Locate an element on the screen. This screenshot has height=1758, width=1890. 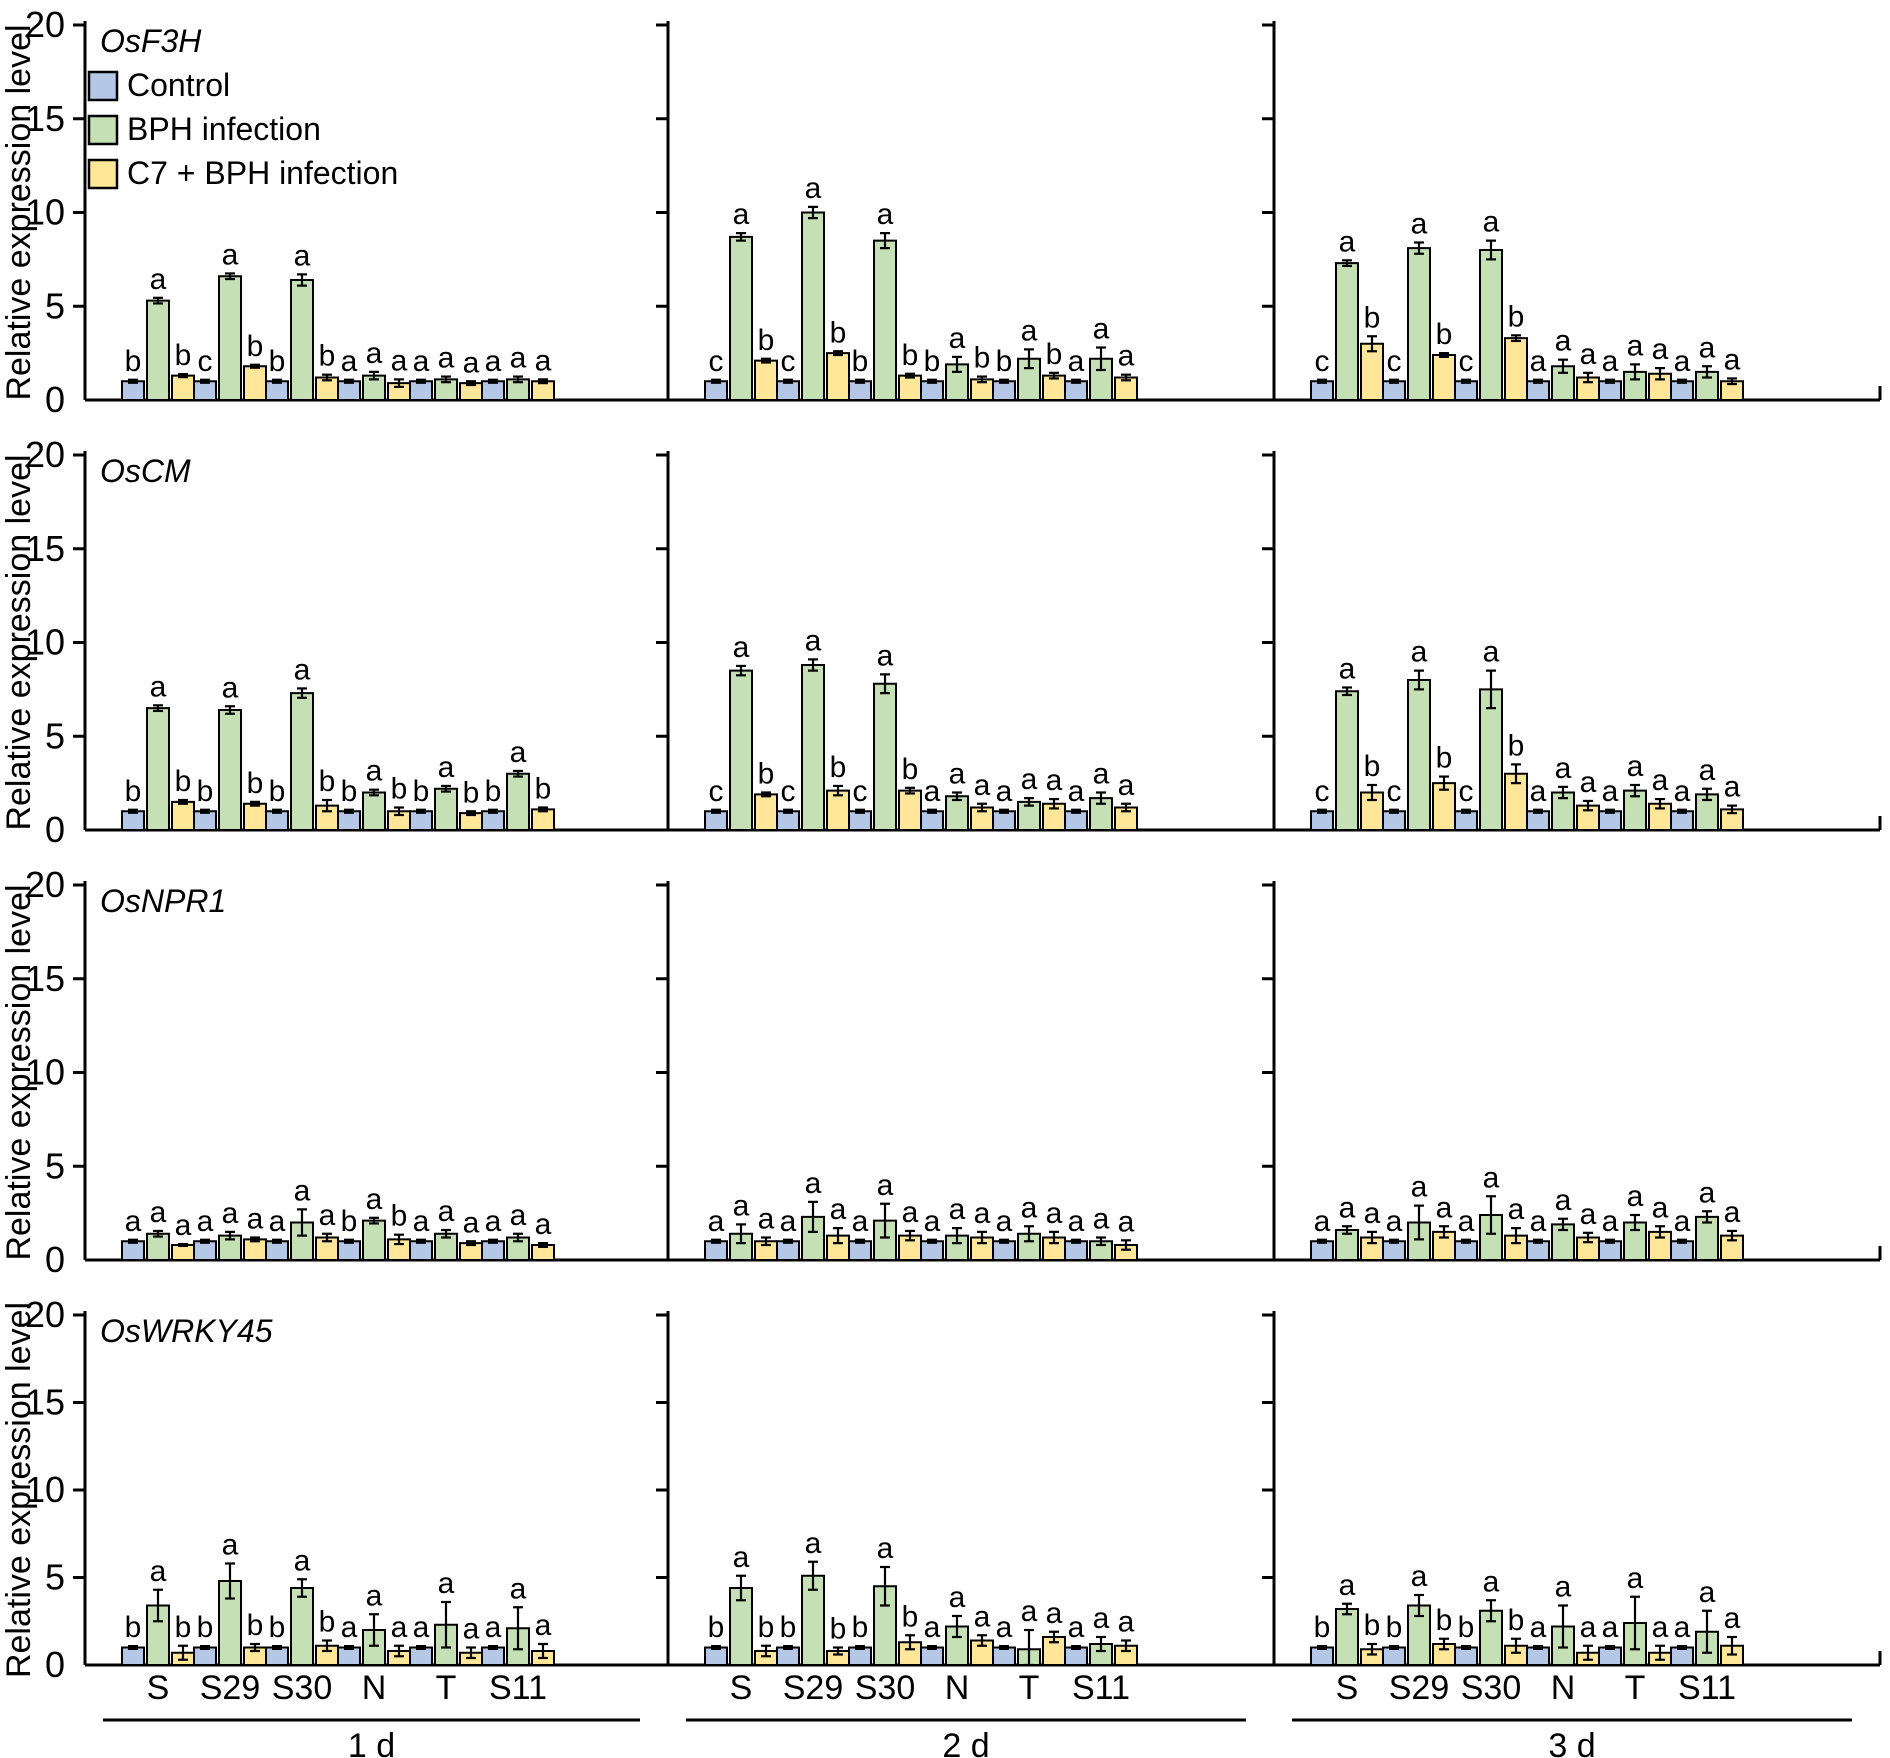
legend-swatch-control is located at coordinates (103, 86).